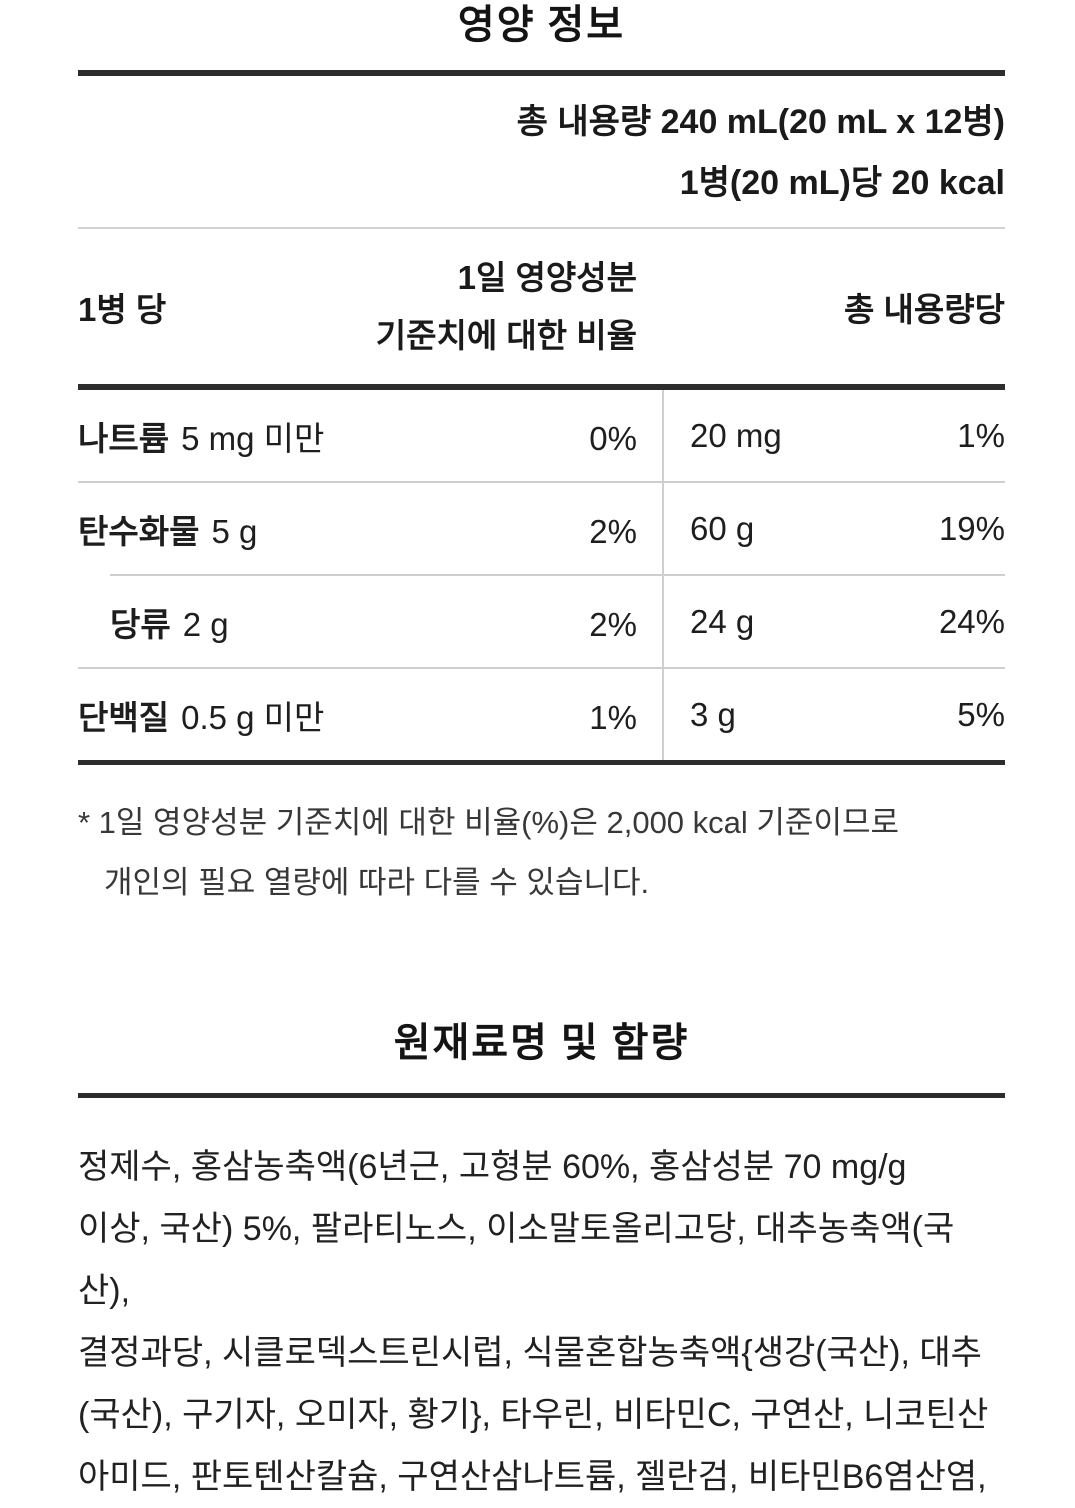 The width and height of the screenshot is (1075, 1508). I want to click on divider-thick-table-bottom, so click(541, 762).